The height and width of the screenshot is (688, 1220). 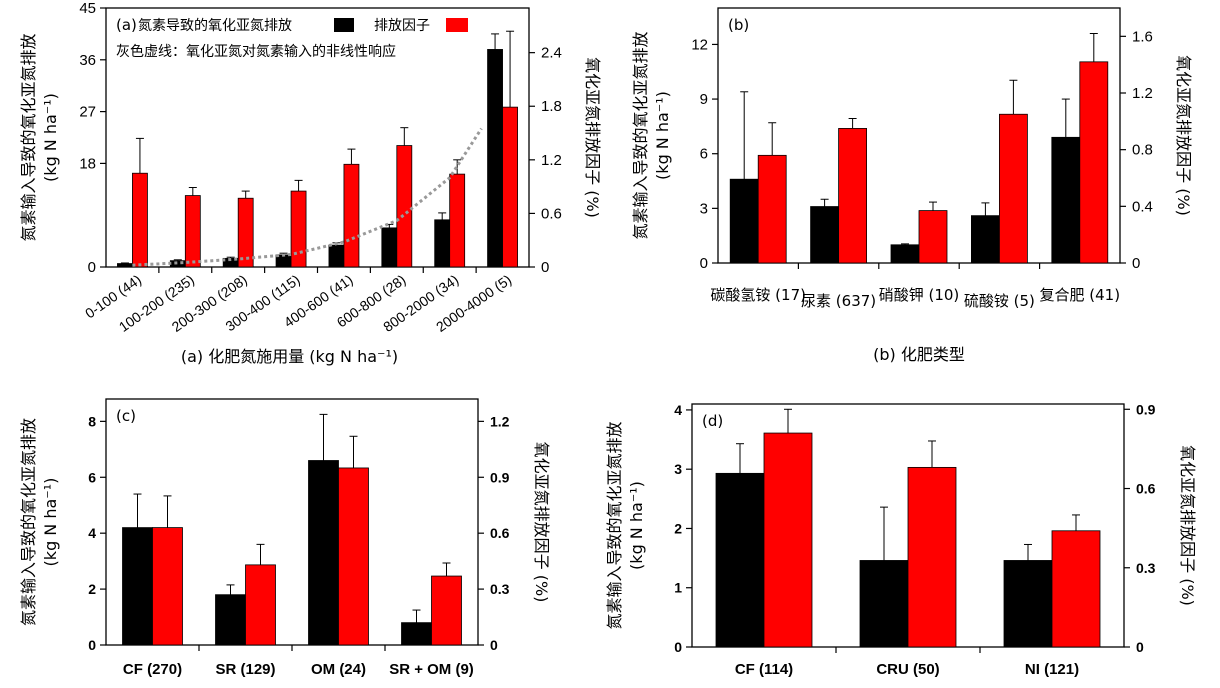 I want to click on x-category-label: CRU (50), so click(x=907, y=669).